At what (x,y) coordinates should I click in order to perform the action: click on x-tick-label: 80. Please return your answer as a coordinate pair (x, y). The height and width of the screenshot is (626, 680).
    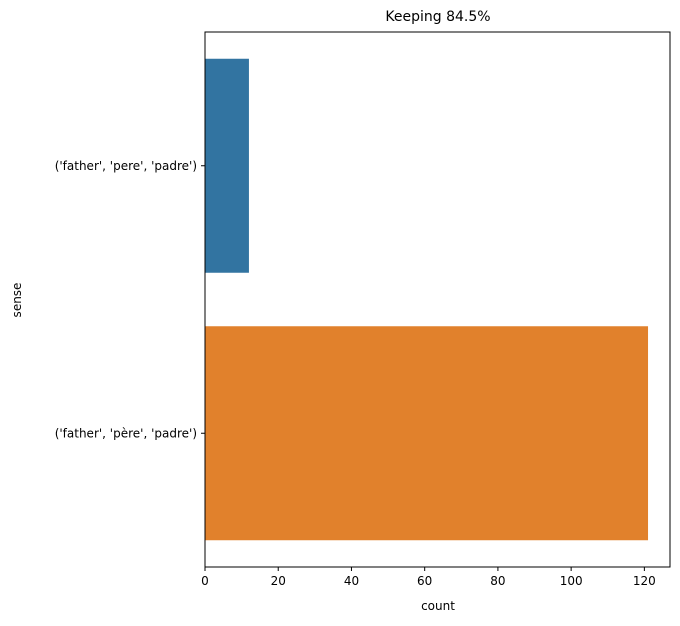
    Looking at the image, I should click on (497, 581).